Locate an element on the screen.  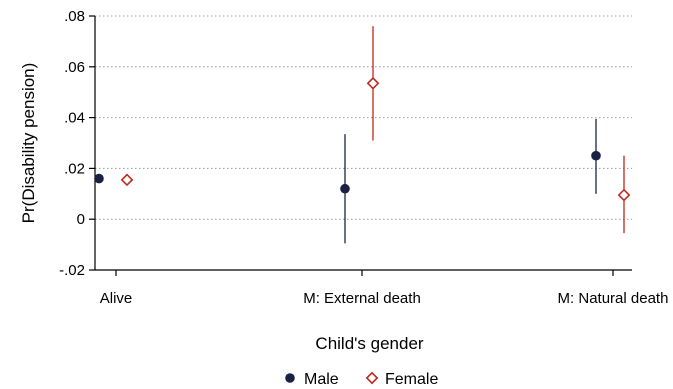
legend: Male Female is located at coordinates (361, 379).